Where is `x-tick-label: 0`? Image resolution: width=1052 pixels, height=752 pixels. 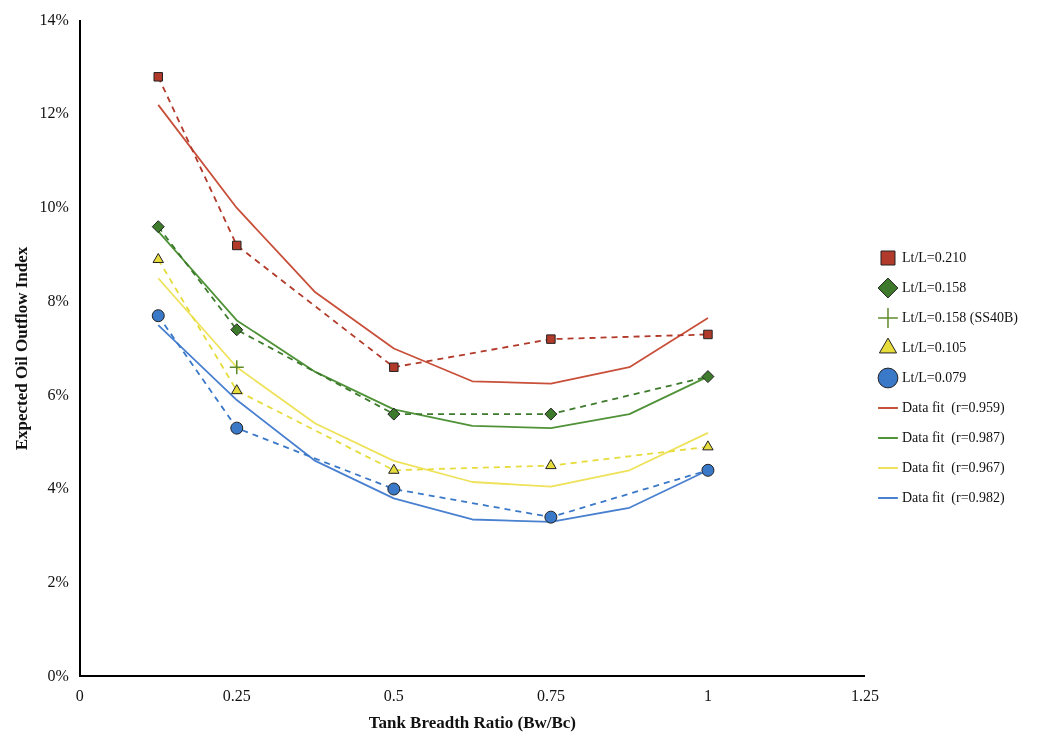 x-tick-label: 0 is located at coordinates (79, 696).